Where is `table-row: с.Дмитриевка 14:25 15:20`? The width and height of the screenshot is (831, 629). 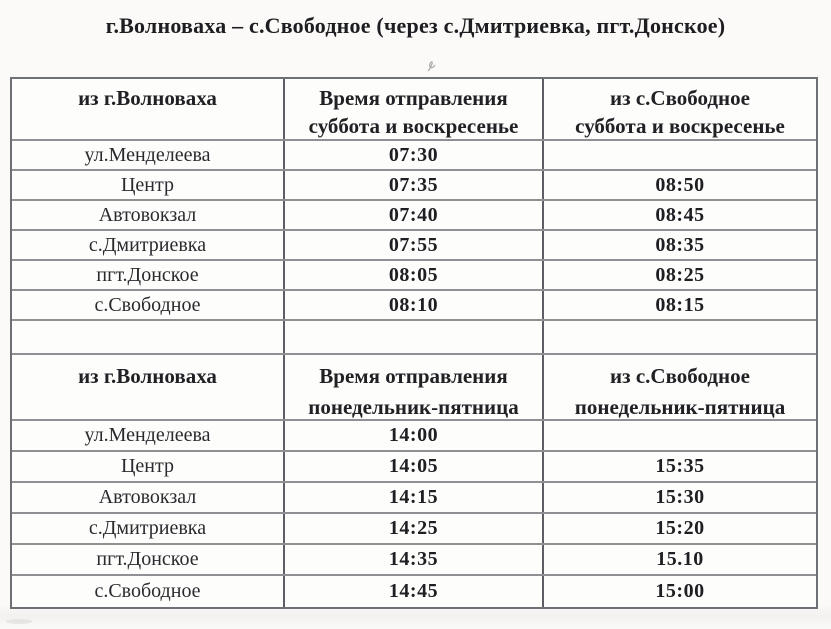 table-row: с.Дмитриевка 14:25 15:20 is located at coordinates (414, 529).